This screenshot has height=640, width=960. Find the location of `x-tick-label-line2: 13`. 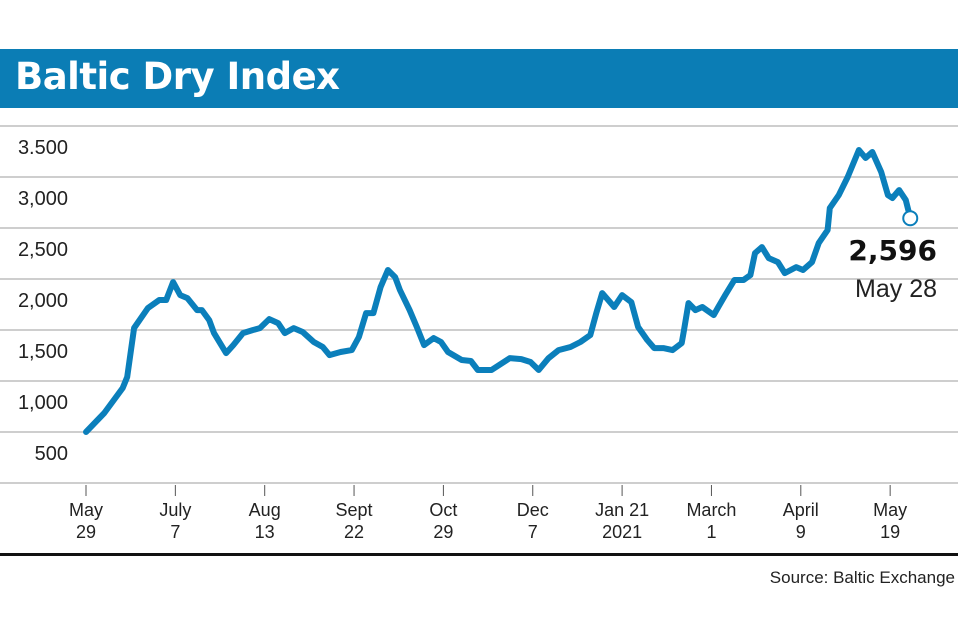

x-tick-label-line2: 13 is located at coordinates (265, 532).